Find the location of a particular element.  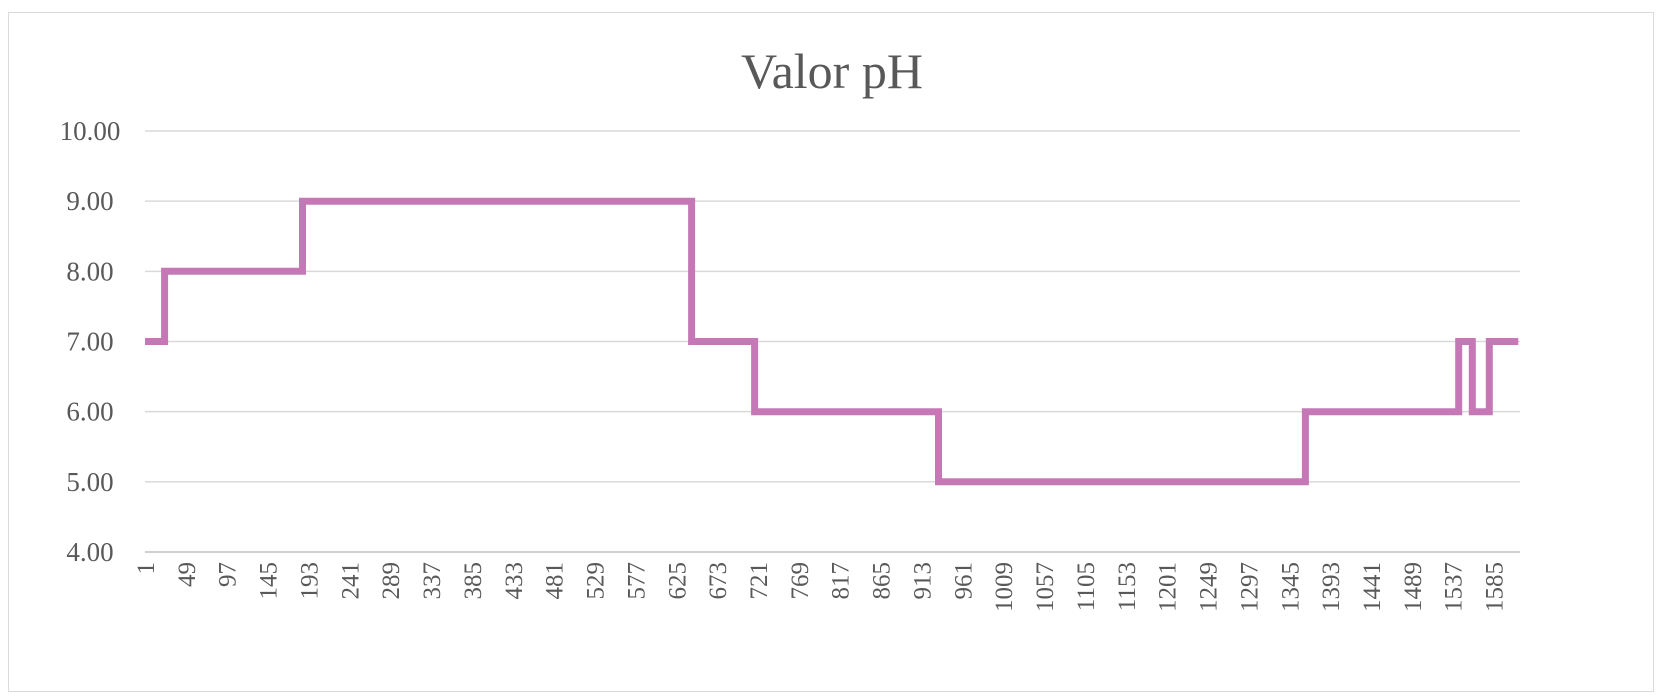

x-tick-label: 337 is located at coordinates (432, 581).